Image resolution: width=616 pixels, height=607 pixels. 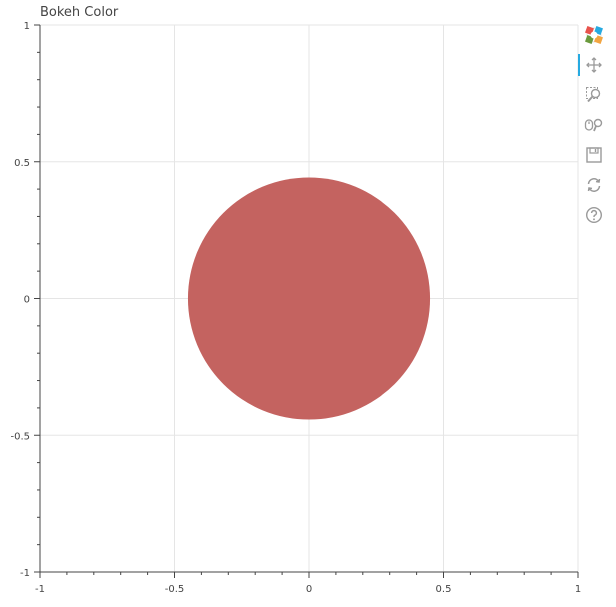 What do you see at coordinates (579, 65) in the screenshot?
I see `active-tool-indicator` at bounding box center [579, 65].